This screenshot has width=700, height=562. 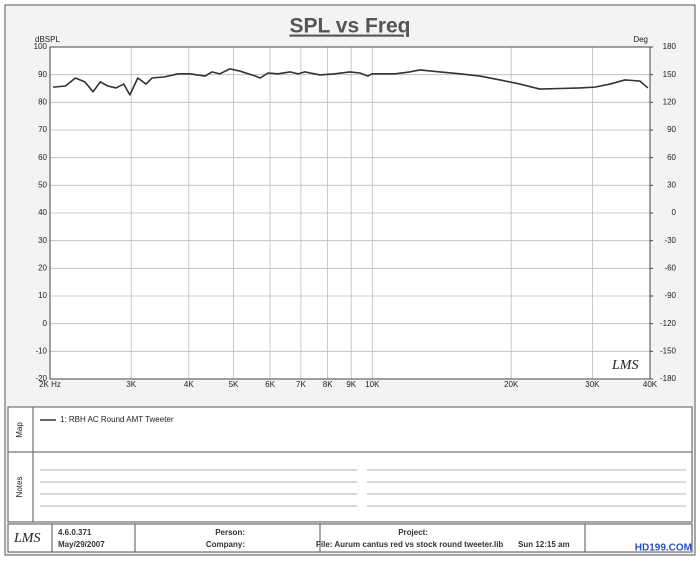 What do you see at coordinates (668, 378) in the screenshot?
I see `y2-tick-label: -180` at bounding box center [668, 378].